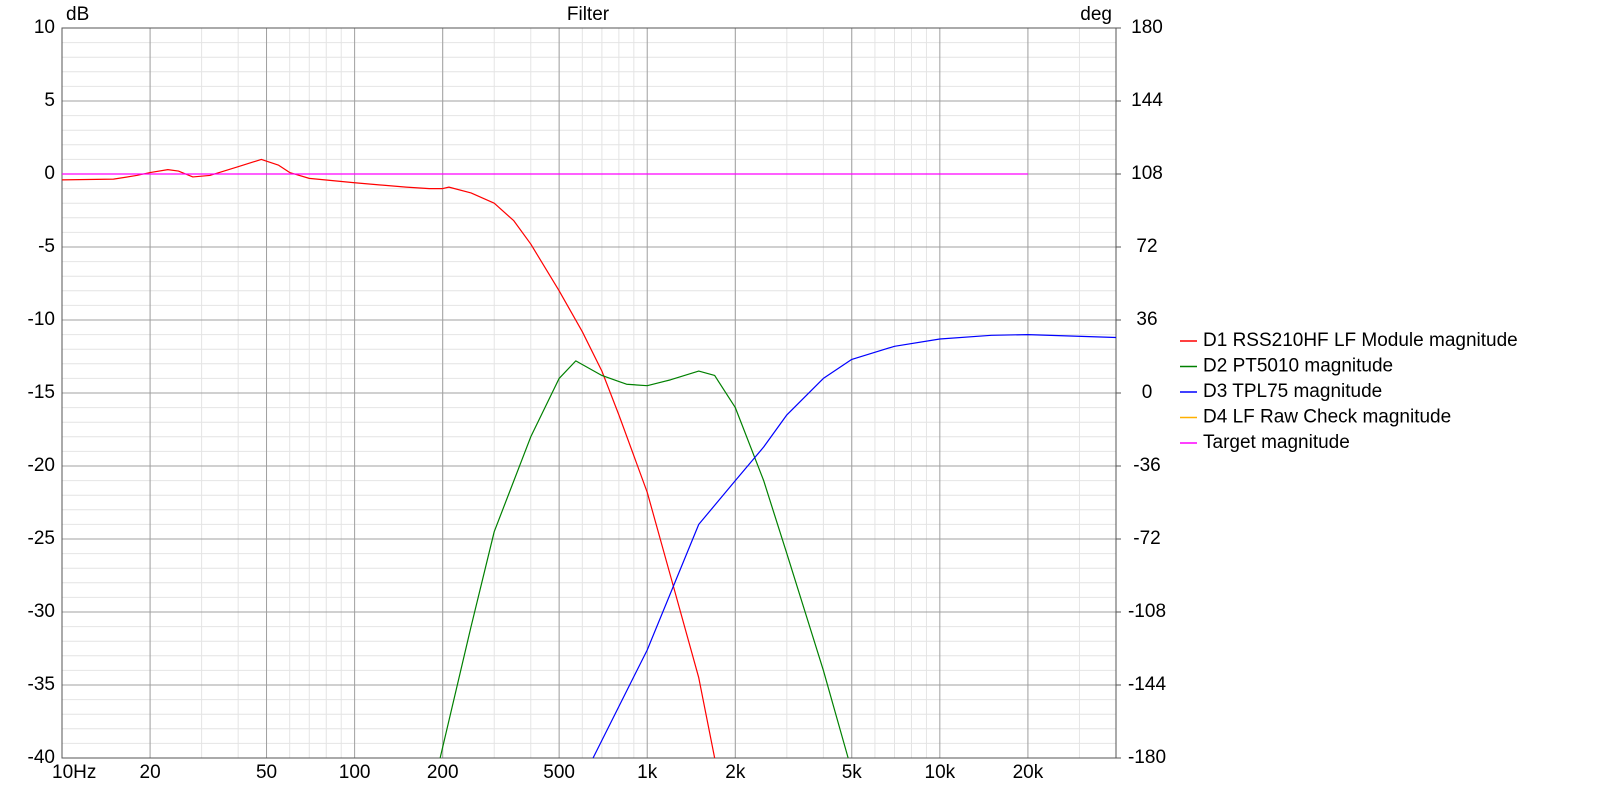  What do you see at coordinates (1028, 772) in the screenshot?
I see `x-tick-label: 20k` at bounding box center [1028, 772].